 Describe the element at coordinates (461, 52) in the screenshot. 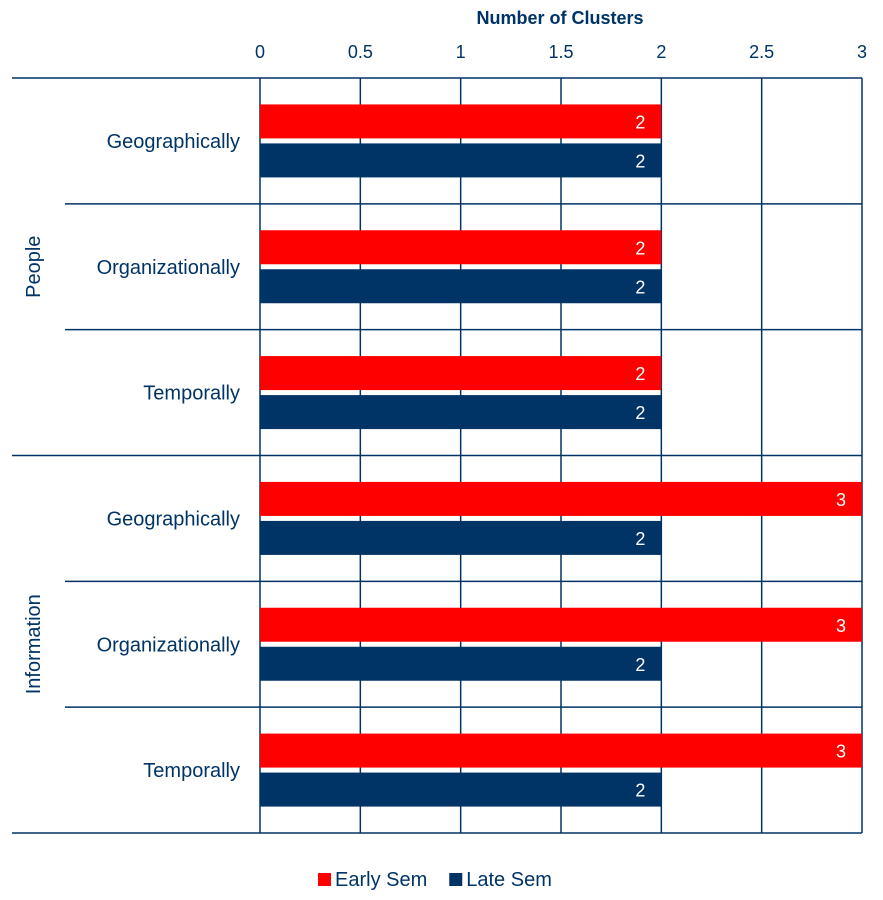

I see `x-tick-label: 1` at that location.